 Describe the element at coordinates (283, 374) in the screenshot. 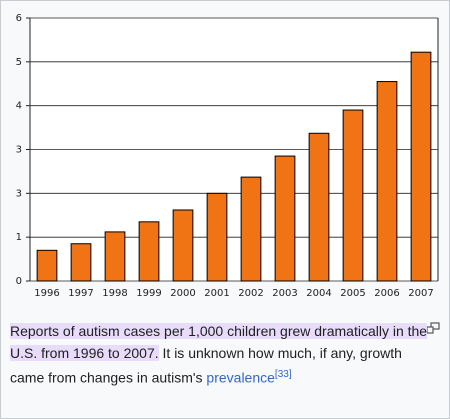

I see `reference: [33]` at that location.